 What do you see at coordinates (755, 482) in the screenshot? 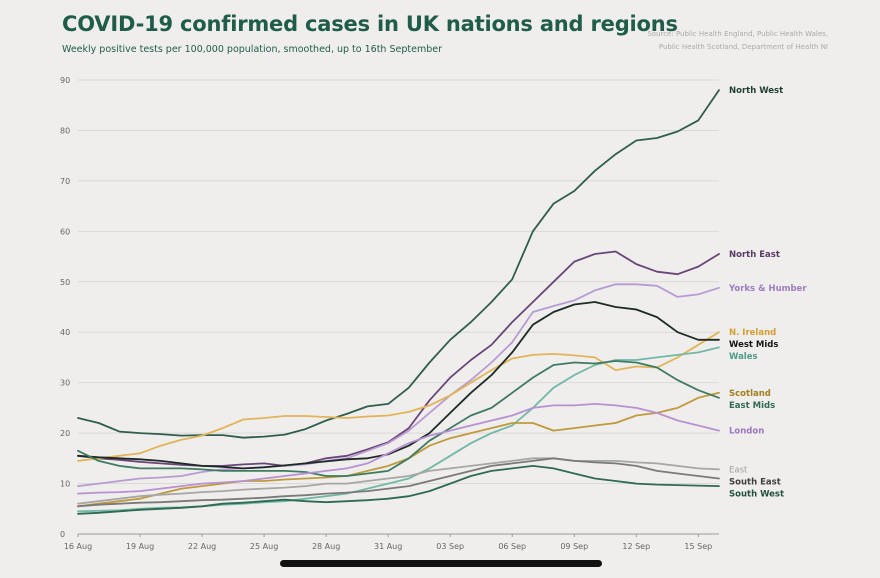
I see `series-label-south-east: South East` at bounding box center [755, 482].